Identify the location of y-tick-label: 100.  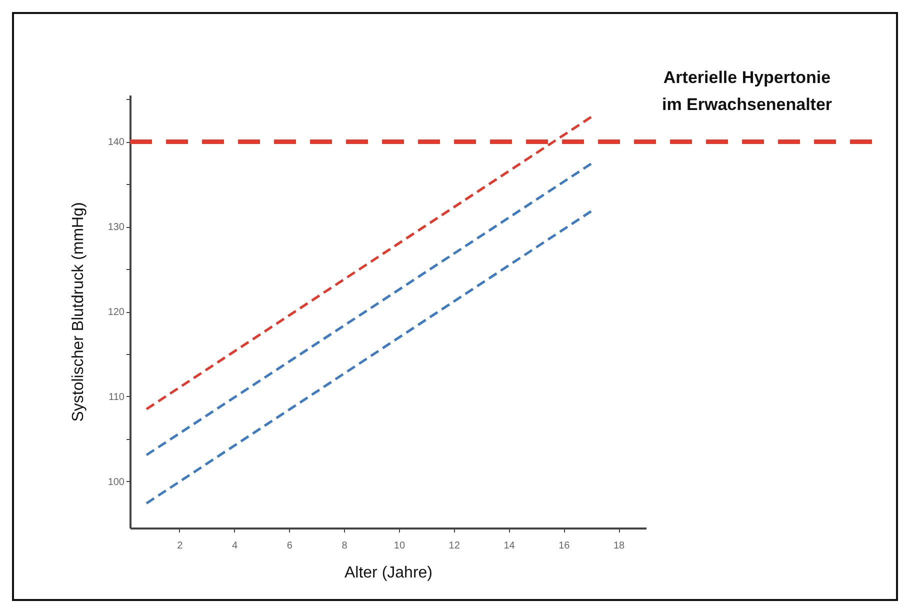
(116, 482).